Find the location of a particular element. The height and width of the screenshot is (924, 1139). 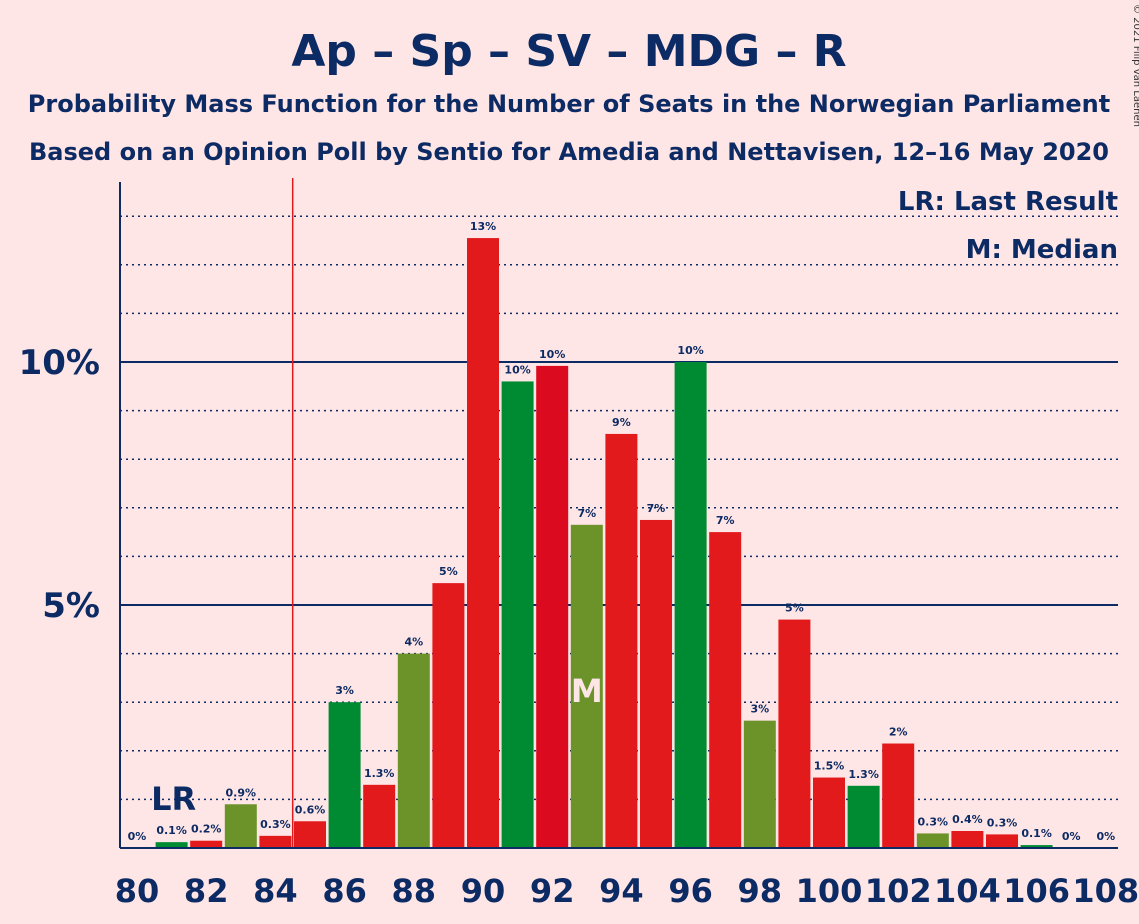

x-tick-label: 88 is located at coordinates (414, 891).